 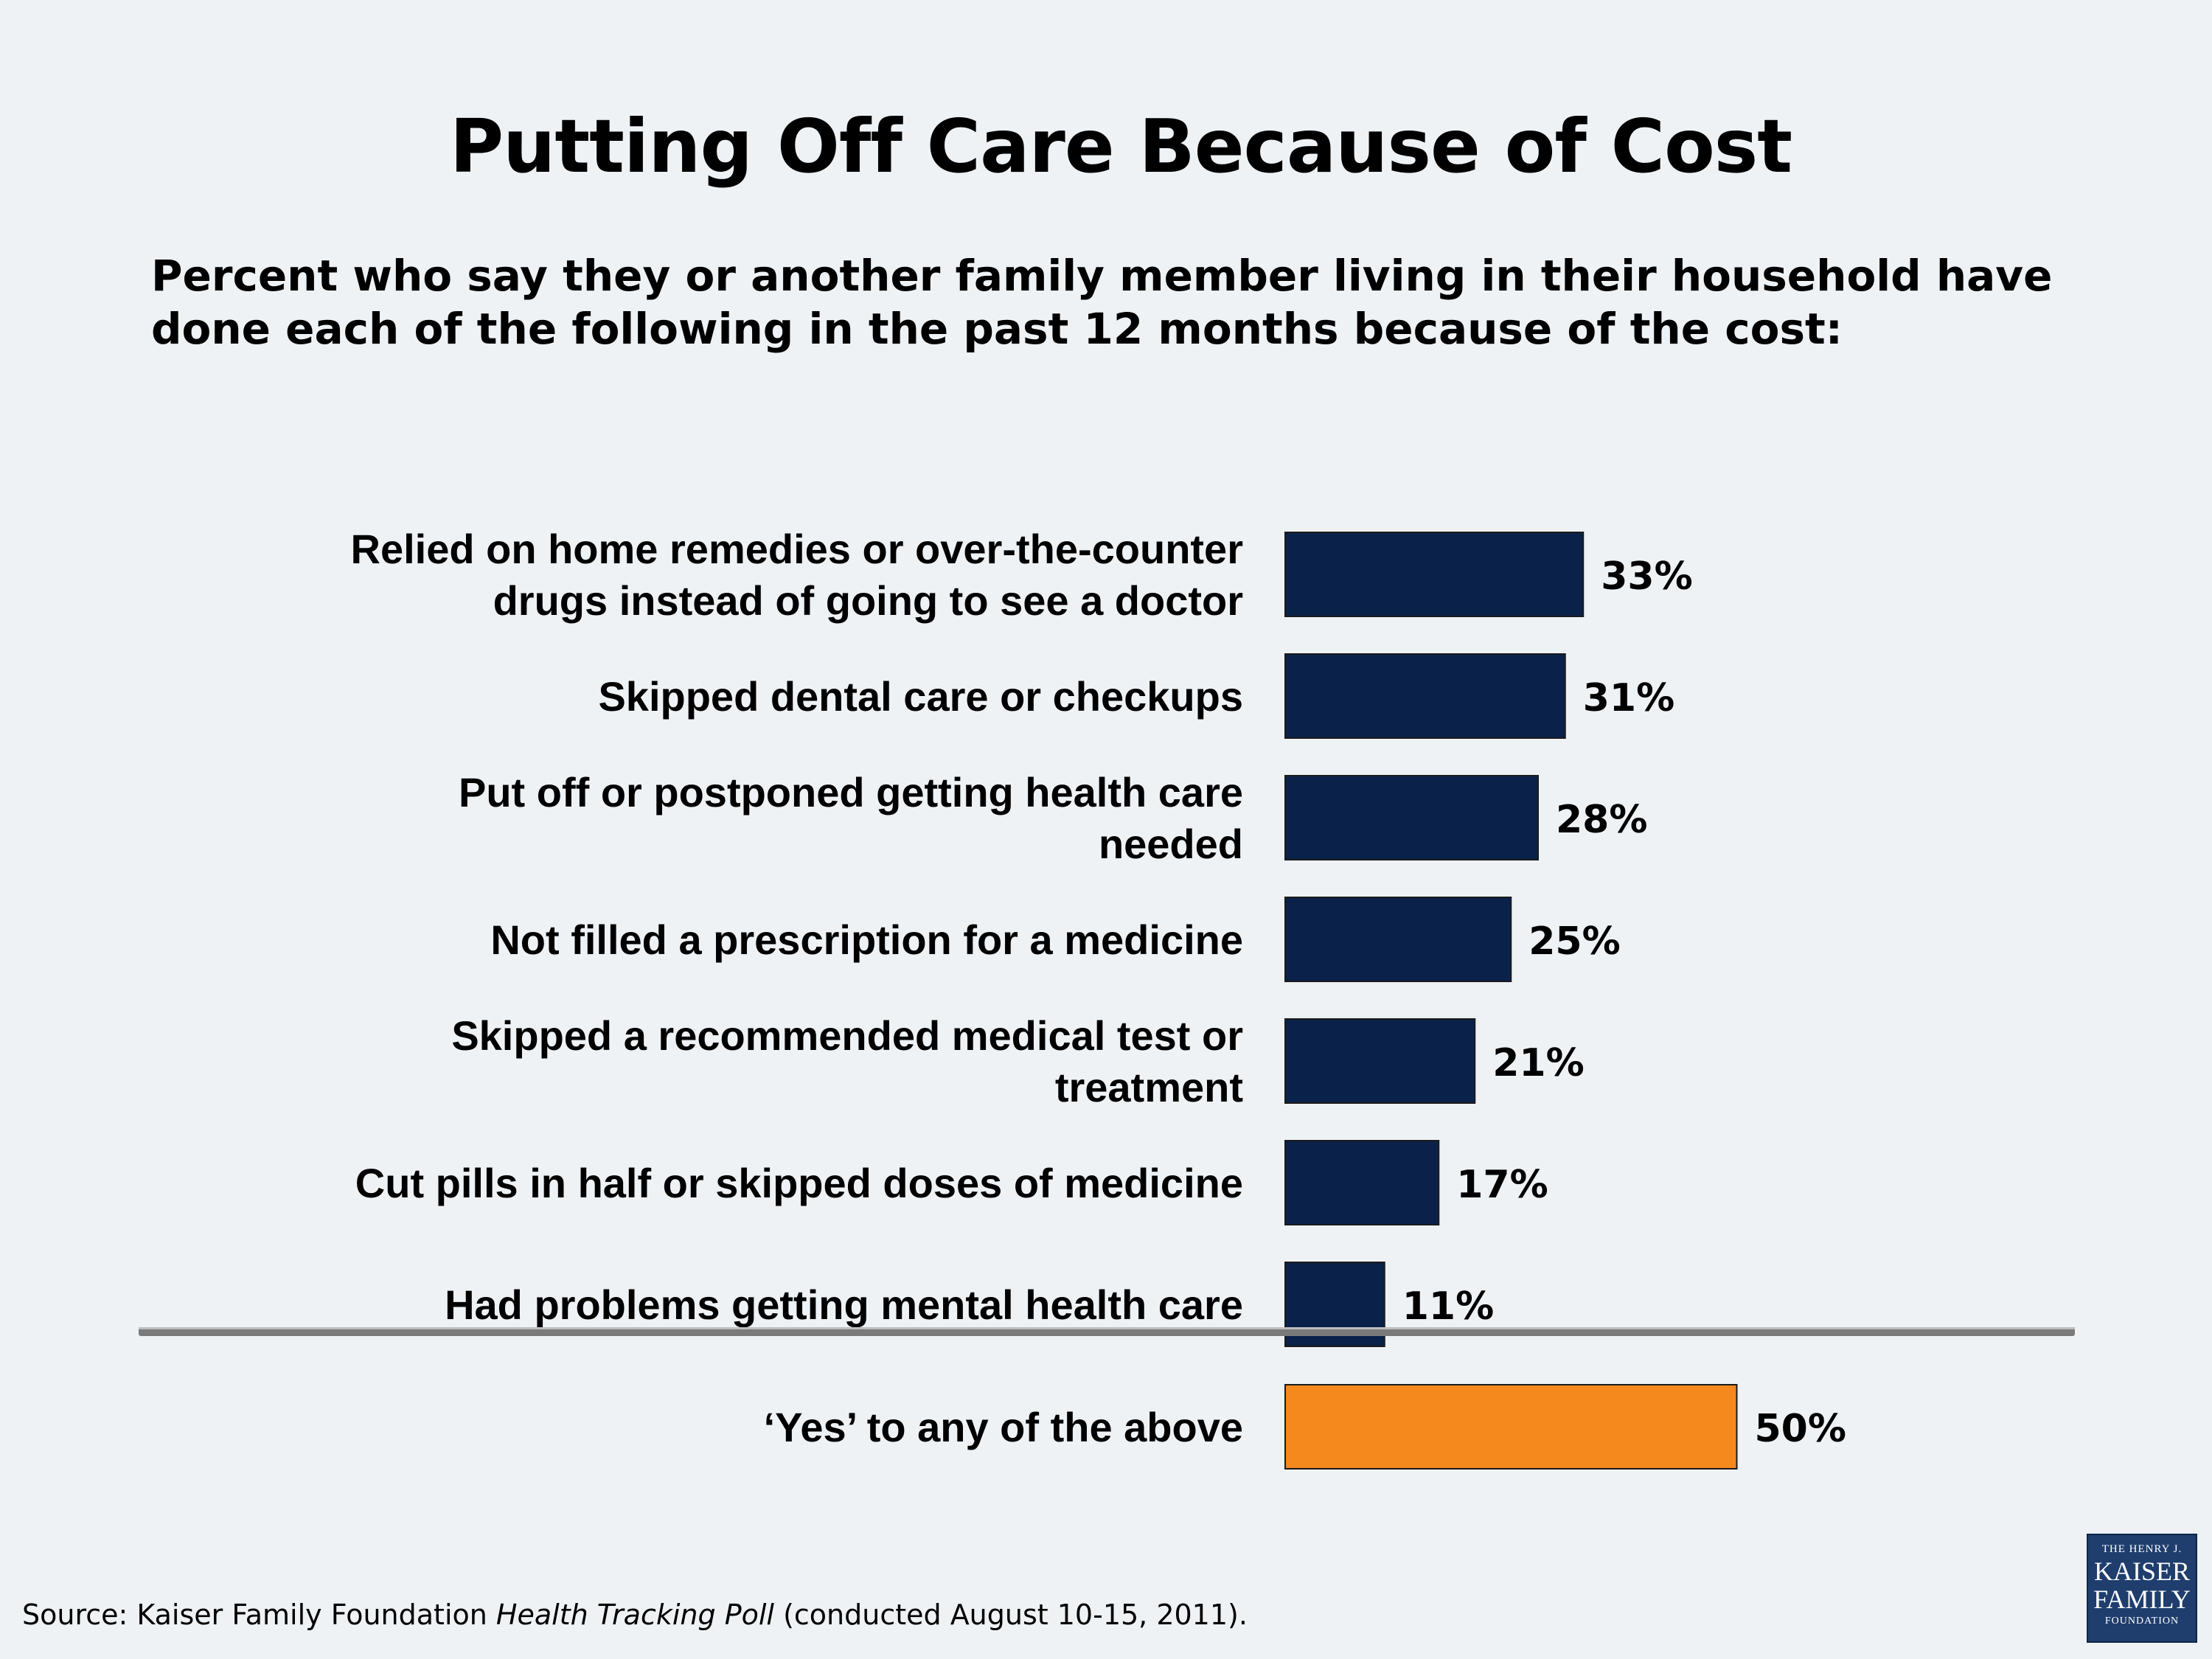 I want to click on source-suffix: (conducted August 10-15, 2011)., so click(x=1010, y=1615).